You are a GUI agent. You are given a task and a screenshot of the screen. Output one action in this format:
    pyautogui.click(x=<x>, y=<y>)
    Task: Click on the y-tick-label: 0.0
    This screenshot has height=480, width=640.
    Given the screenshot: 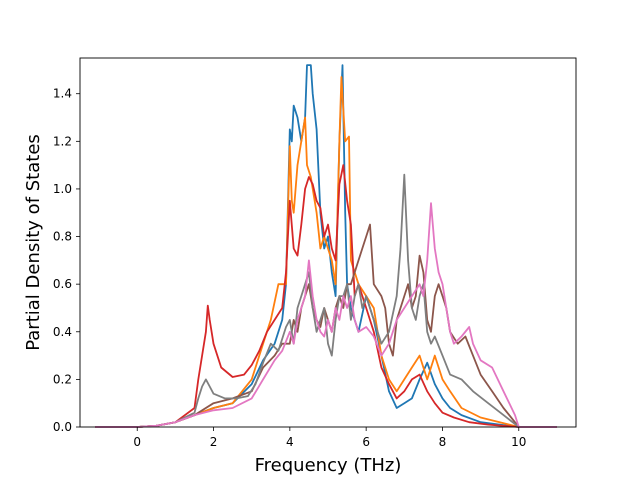 What is the action you would take?
    pyautogui.click(x=62, y=427)
    